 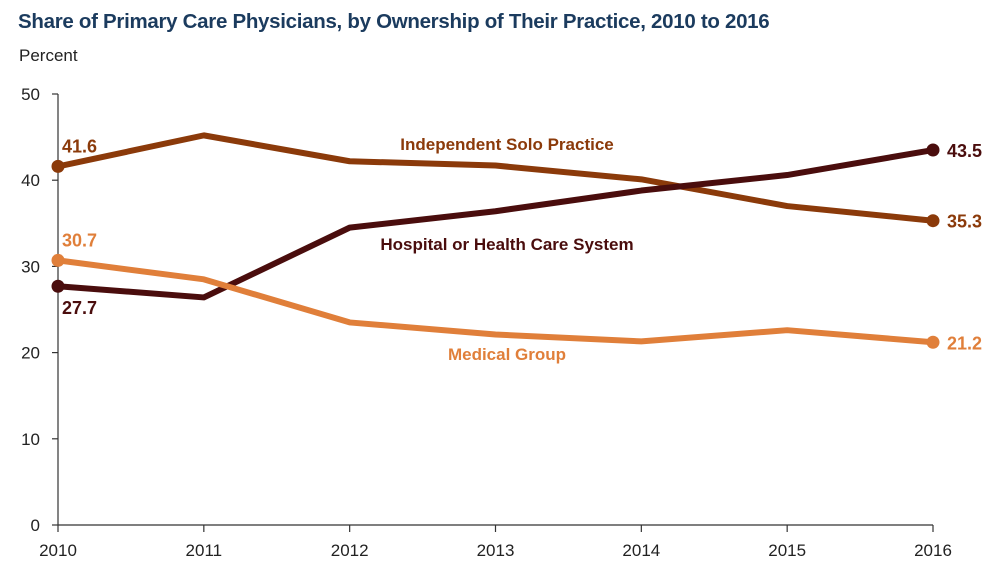 I want to click on series-line-independent-solo-practice, so click(x=495, y=178).